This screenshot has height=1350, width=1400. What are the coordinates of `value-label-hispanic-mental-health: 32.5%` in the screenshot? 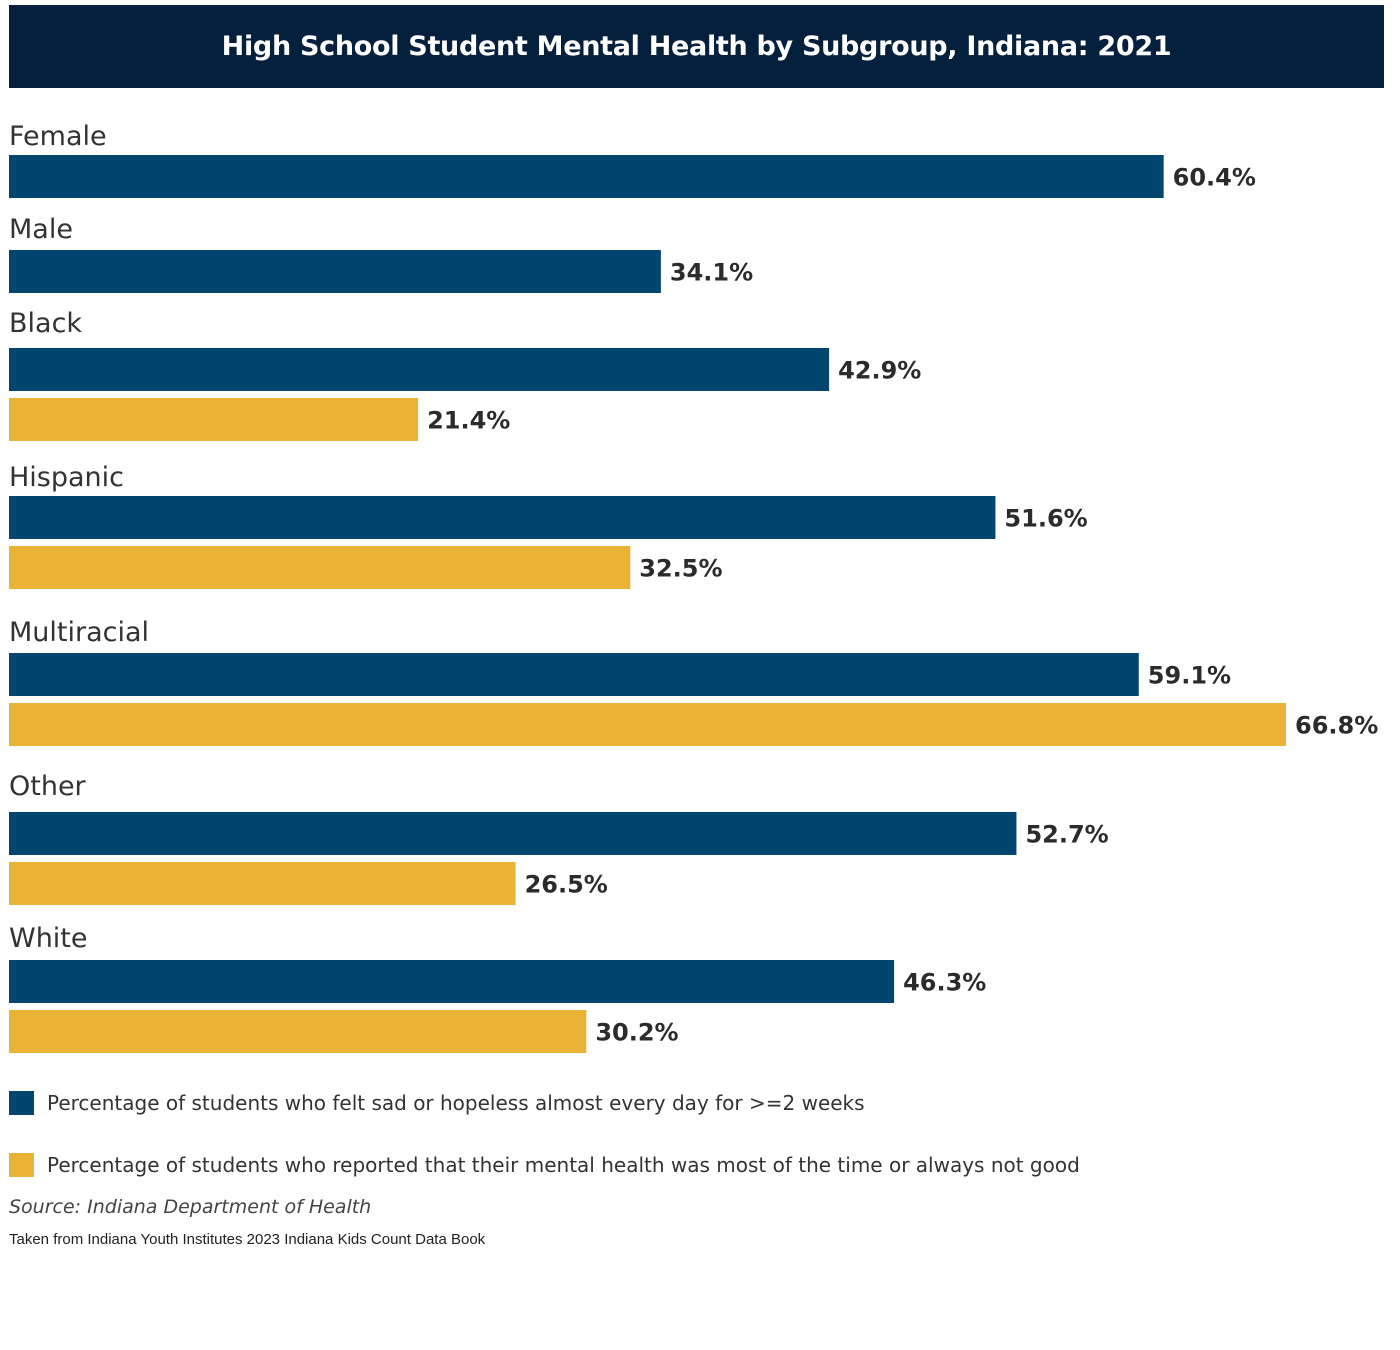 It's located at (680, 569).